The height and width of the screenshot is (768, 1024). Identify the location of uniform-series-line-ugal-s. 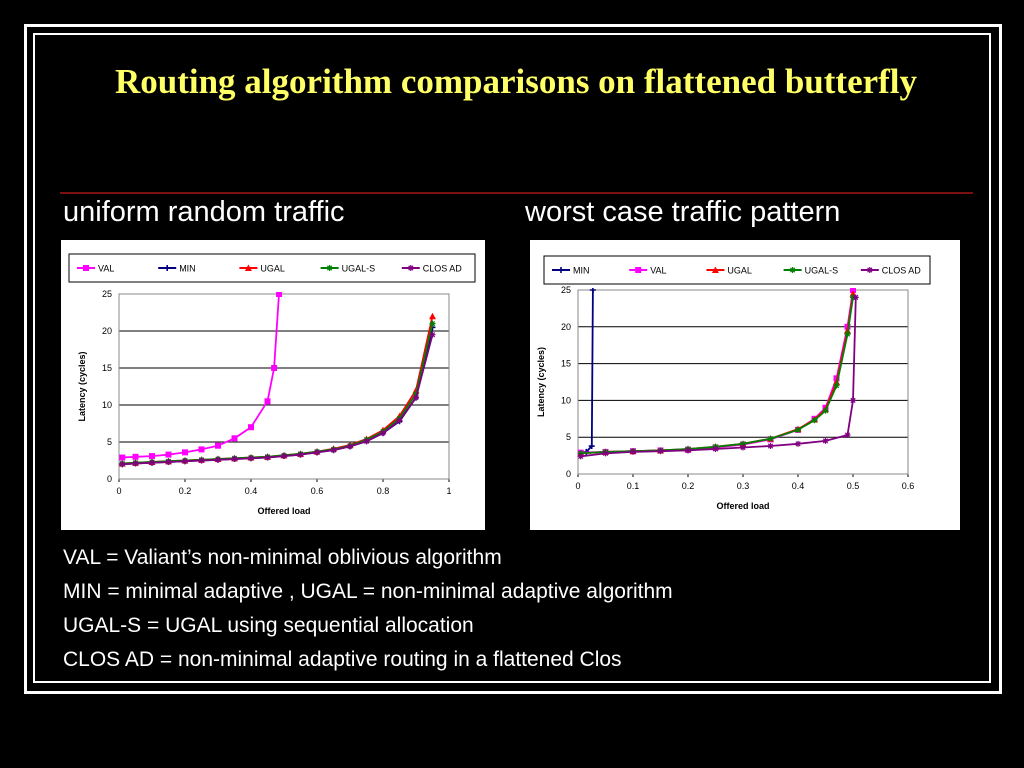
(278, 394).